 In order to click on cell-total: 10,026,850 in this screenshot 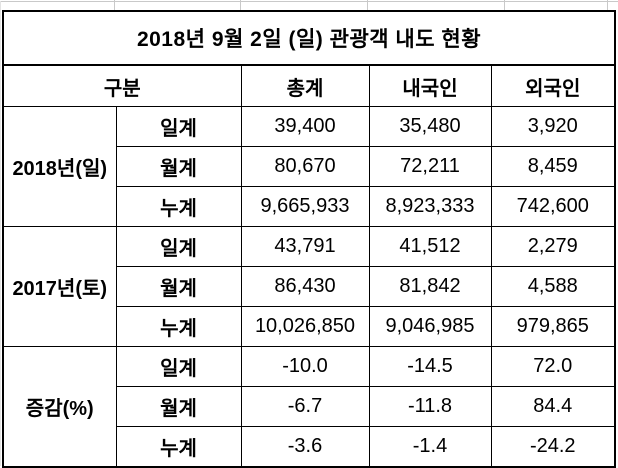, I will do `click(305, 326)`.